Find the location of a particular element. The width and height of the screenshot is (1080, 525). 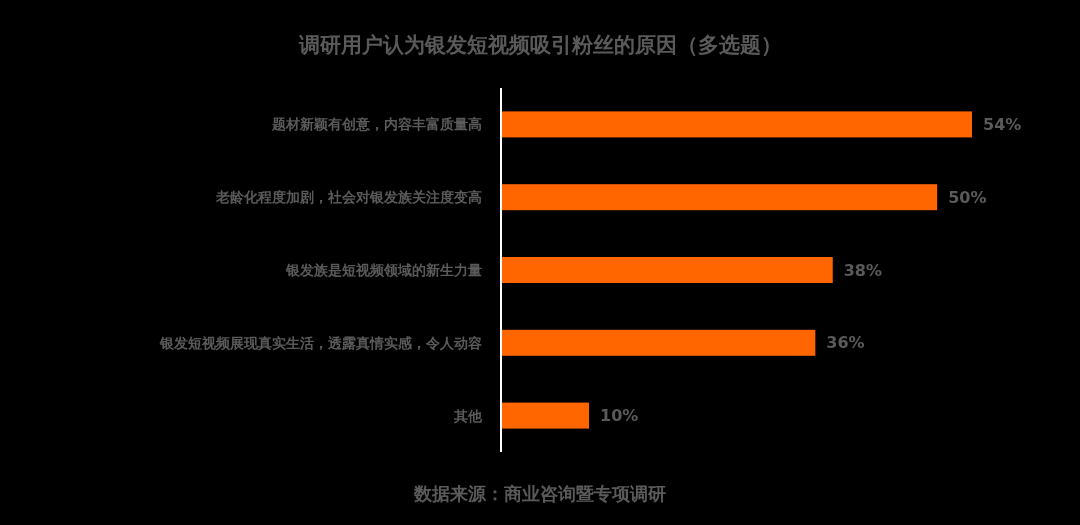

title: 调研用户认为银发短视频吸引粉丝的原因（多选题） is located at coordinates (540, 45).